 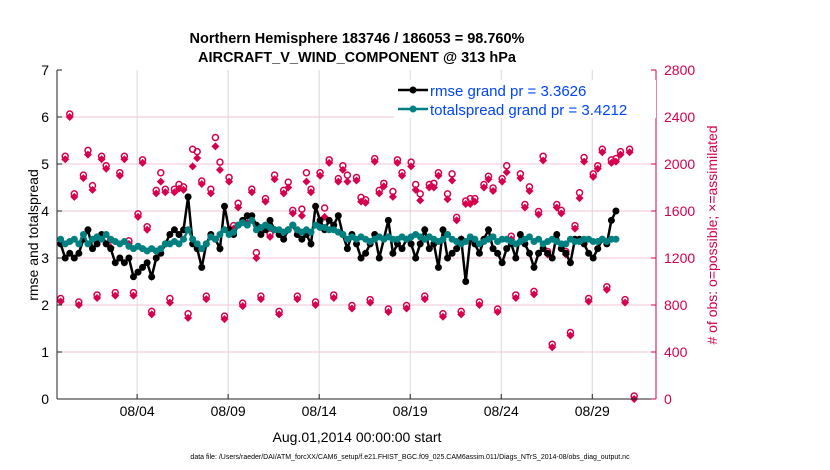 I want to click on legend-rmse-marker, so click(x=413, y=90).